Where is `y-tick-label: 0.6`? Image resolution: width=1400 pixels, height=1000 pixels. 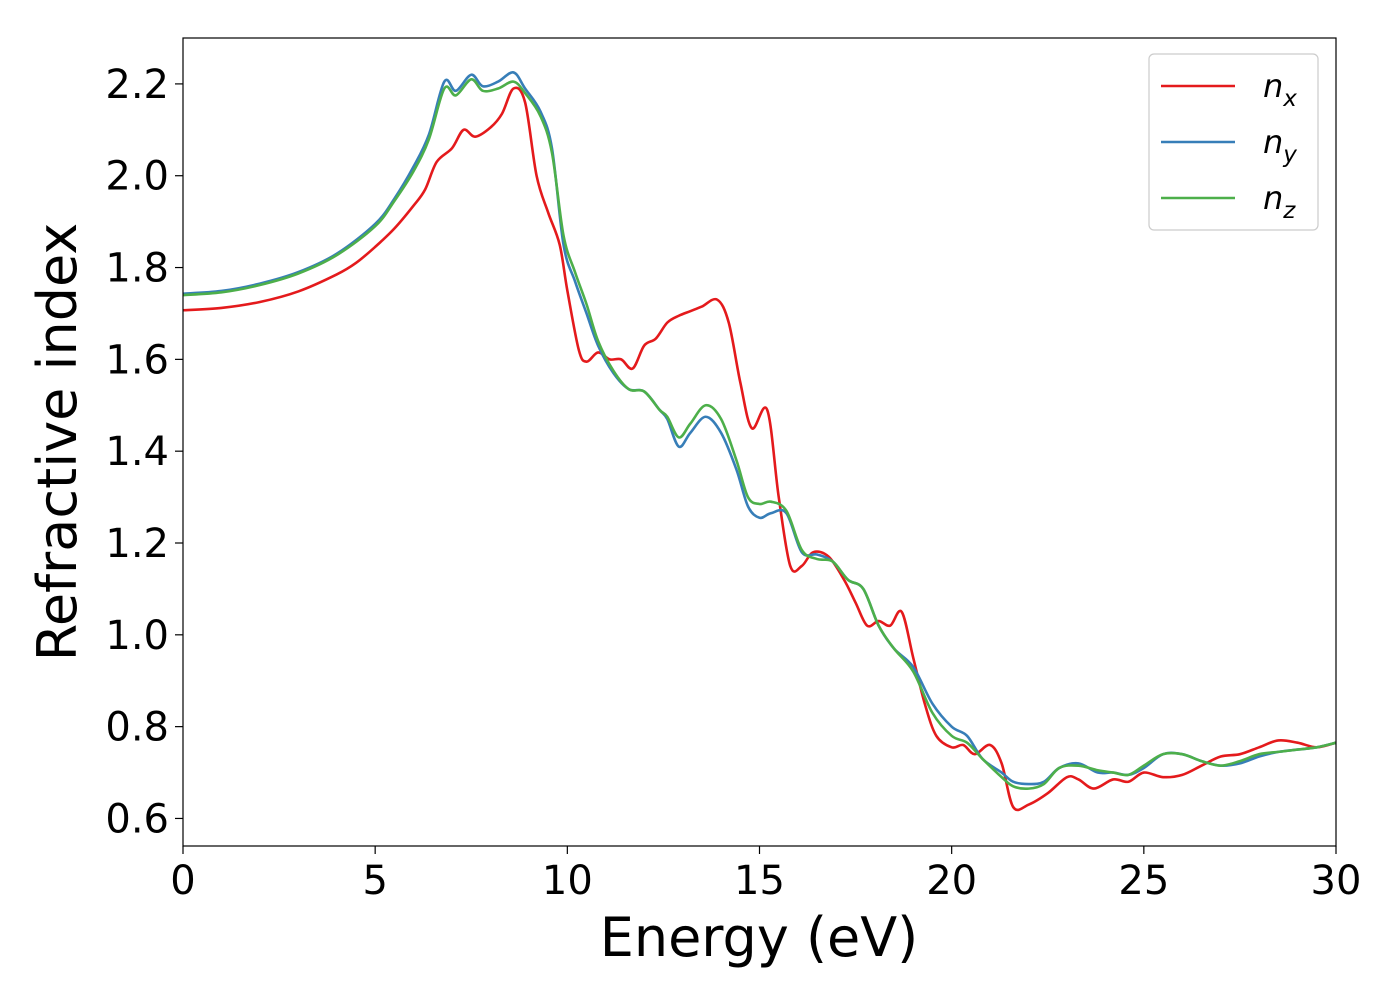
y-tick-label: 0.6 is located at coordinates (137, 819).